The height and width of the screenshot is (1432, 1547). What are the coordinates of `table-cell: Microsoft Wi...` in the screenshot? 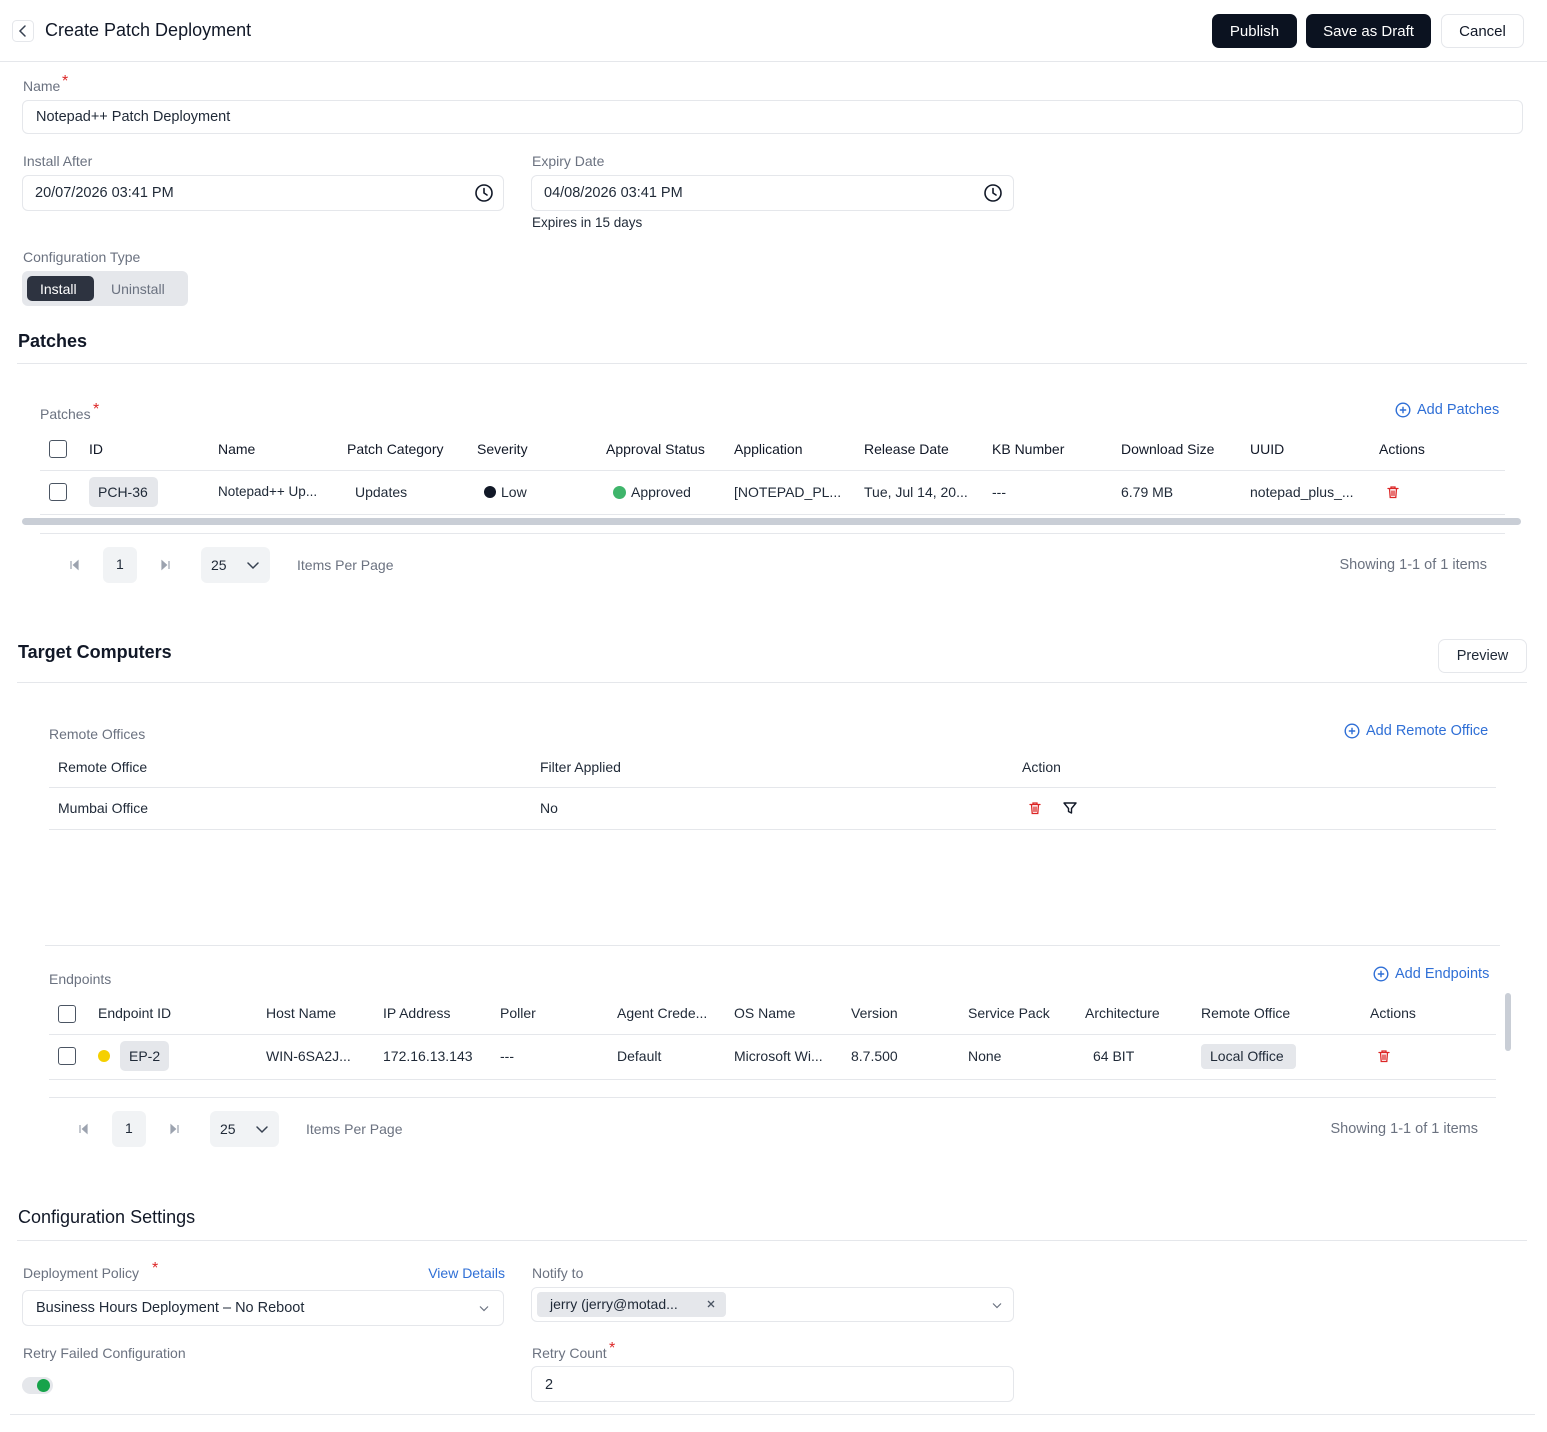 It's located at (778, 1056).